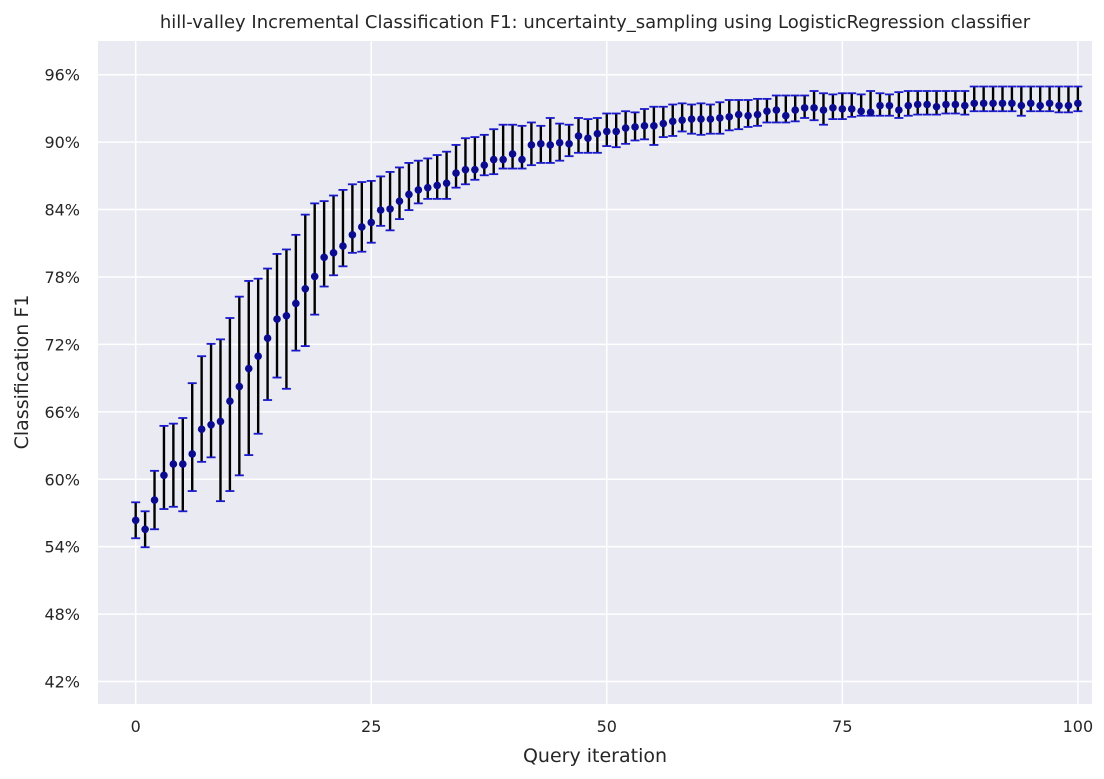  Describe the element at coordinates (842, 726) in the screenshot. I see `x-tick-label-3: 75` at that location.